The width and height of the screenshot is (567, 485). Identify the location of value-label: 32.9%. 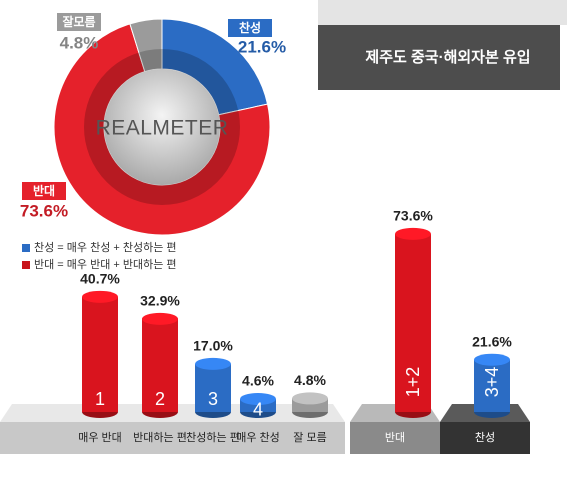
(160, 301).